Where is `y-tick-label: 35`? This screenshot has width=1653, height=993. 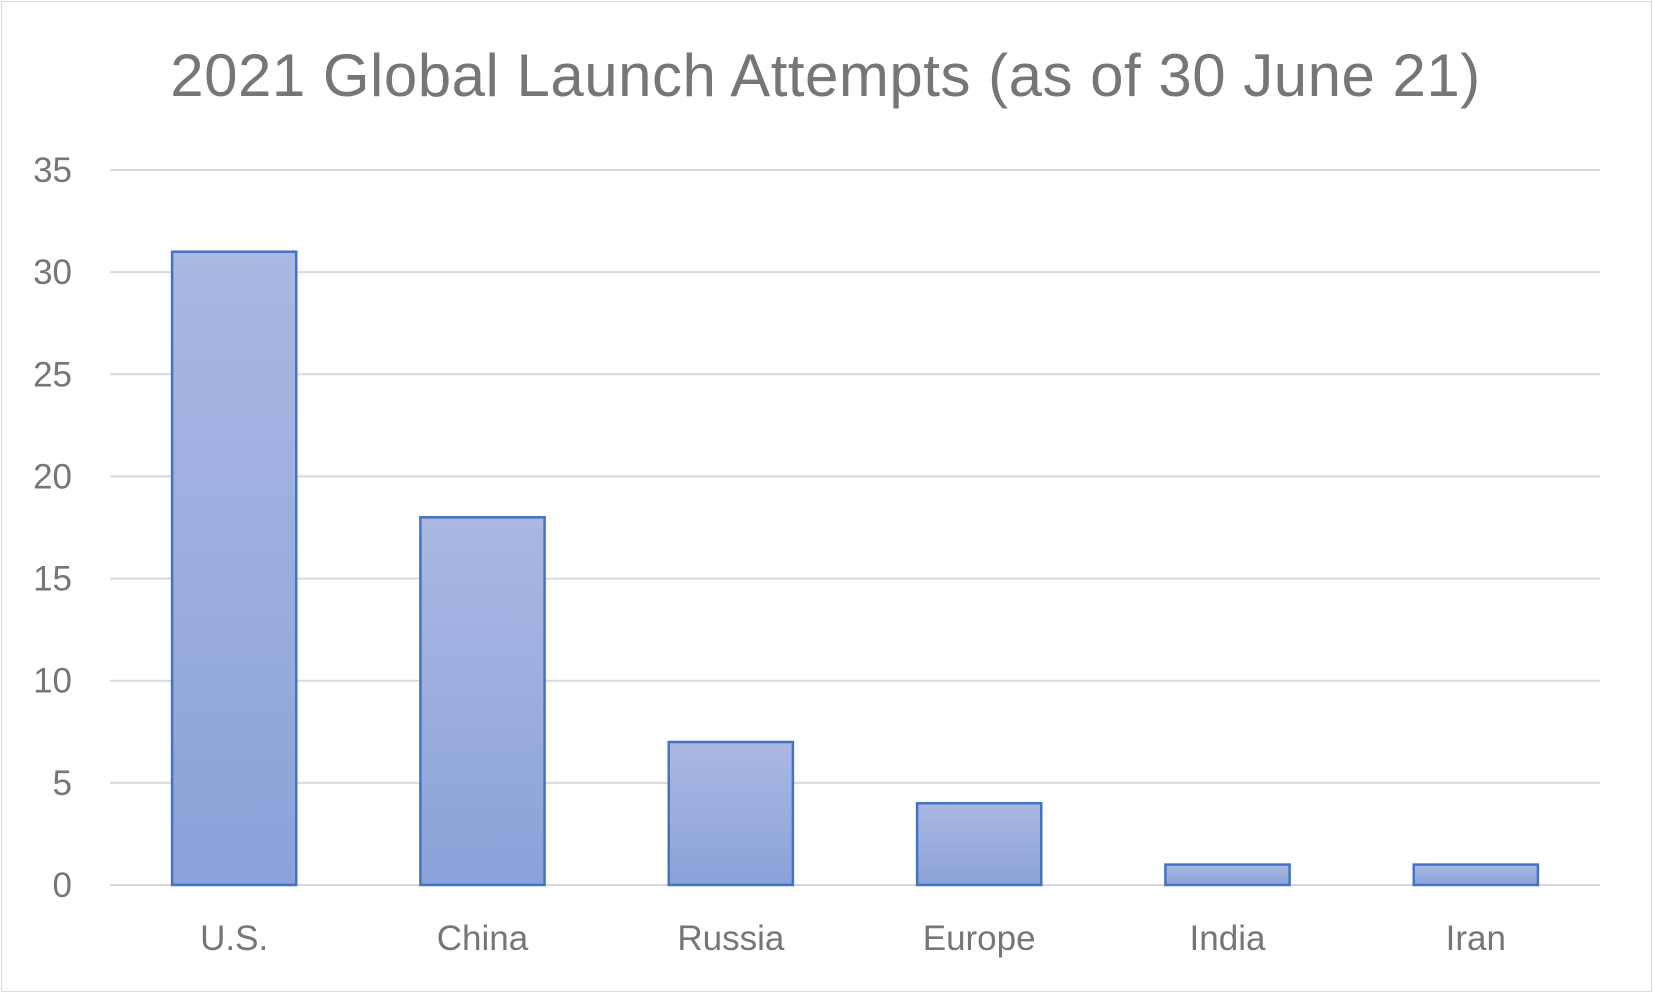 y-tick-label: 35 is located at coordinates (52, 170).